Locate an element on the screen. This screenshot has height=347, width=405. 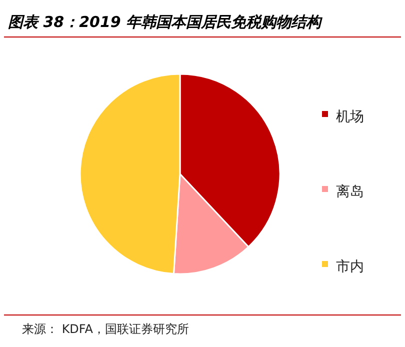
source-note: 来源： KDFA，国联证券研究所 is located at coordinates (105, 329).